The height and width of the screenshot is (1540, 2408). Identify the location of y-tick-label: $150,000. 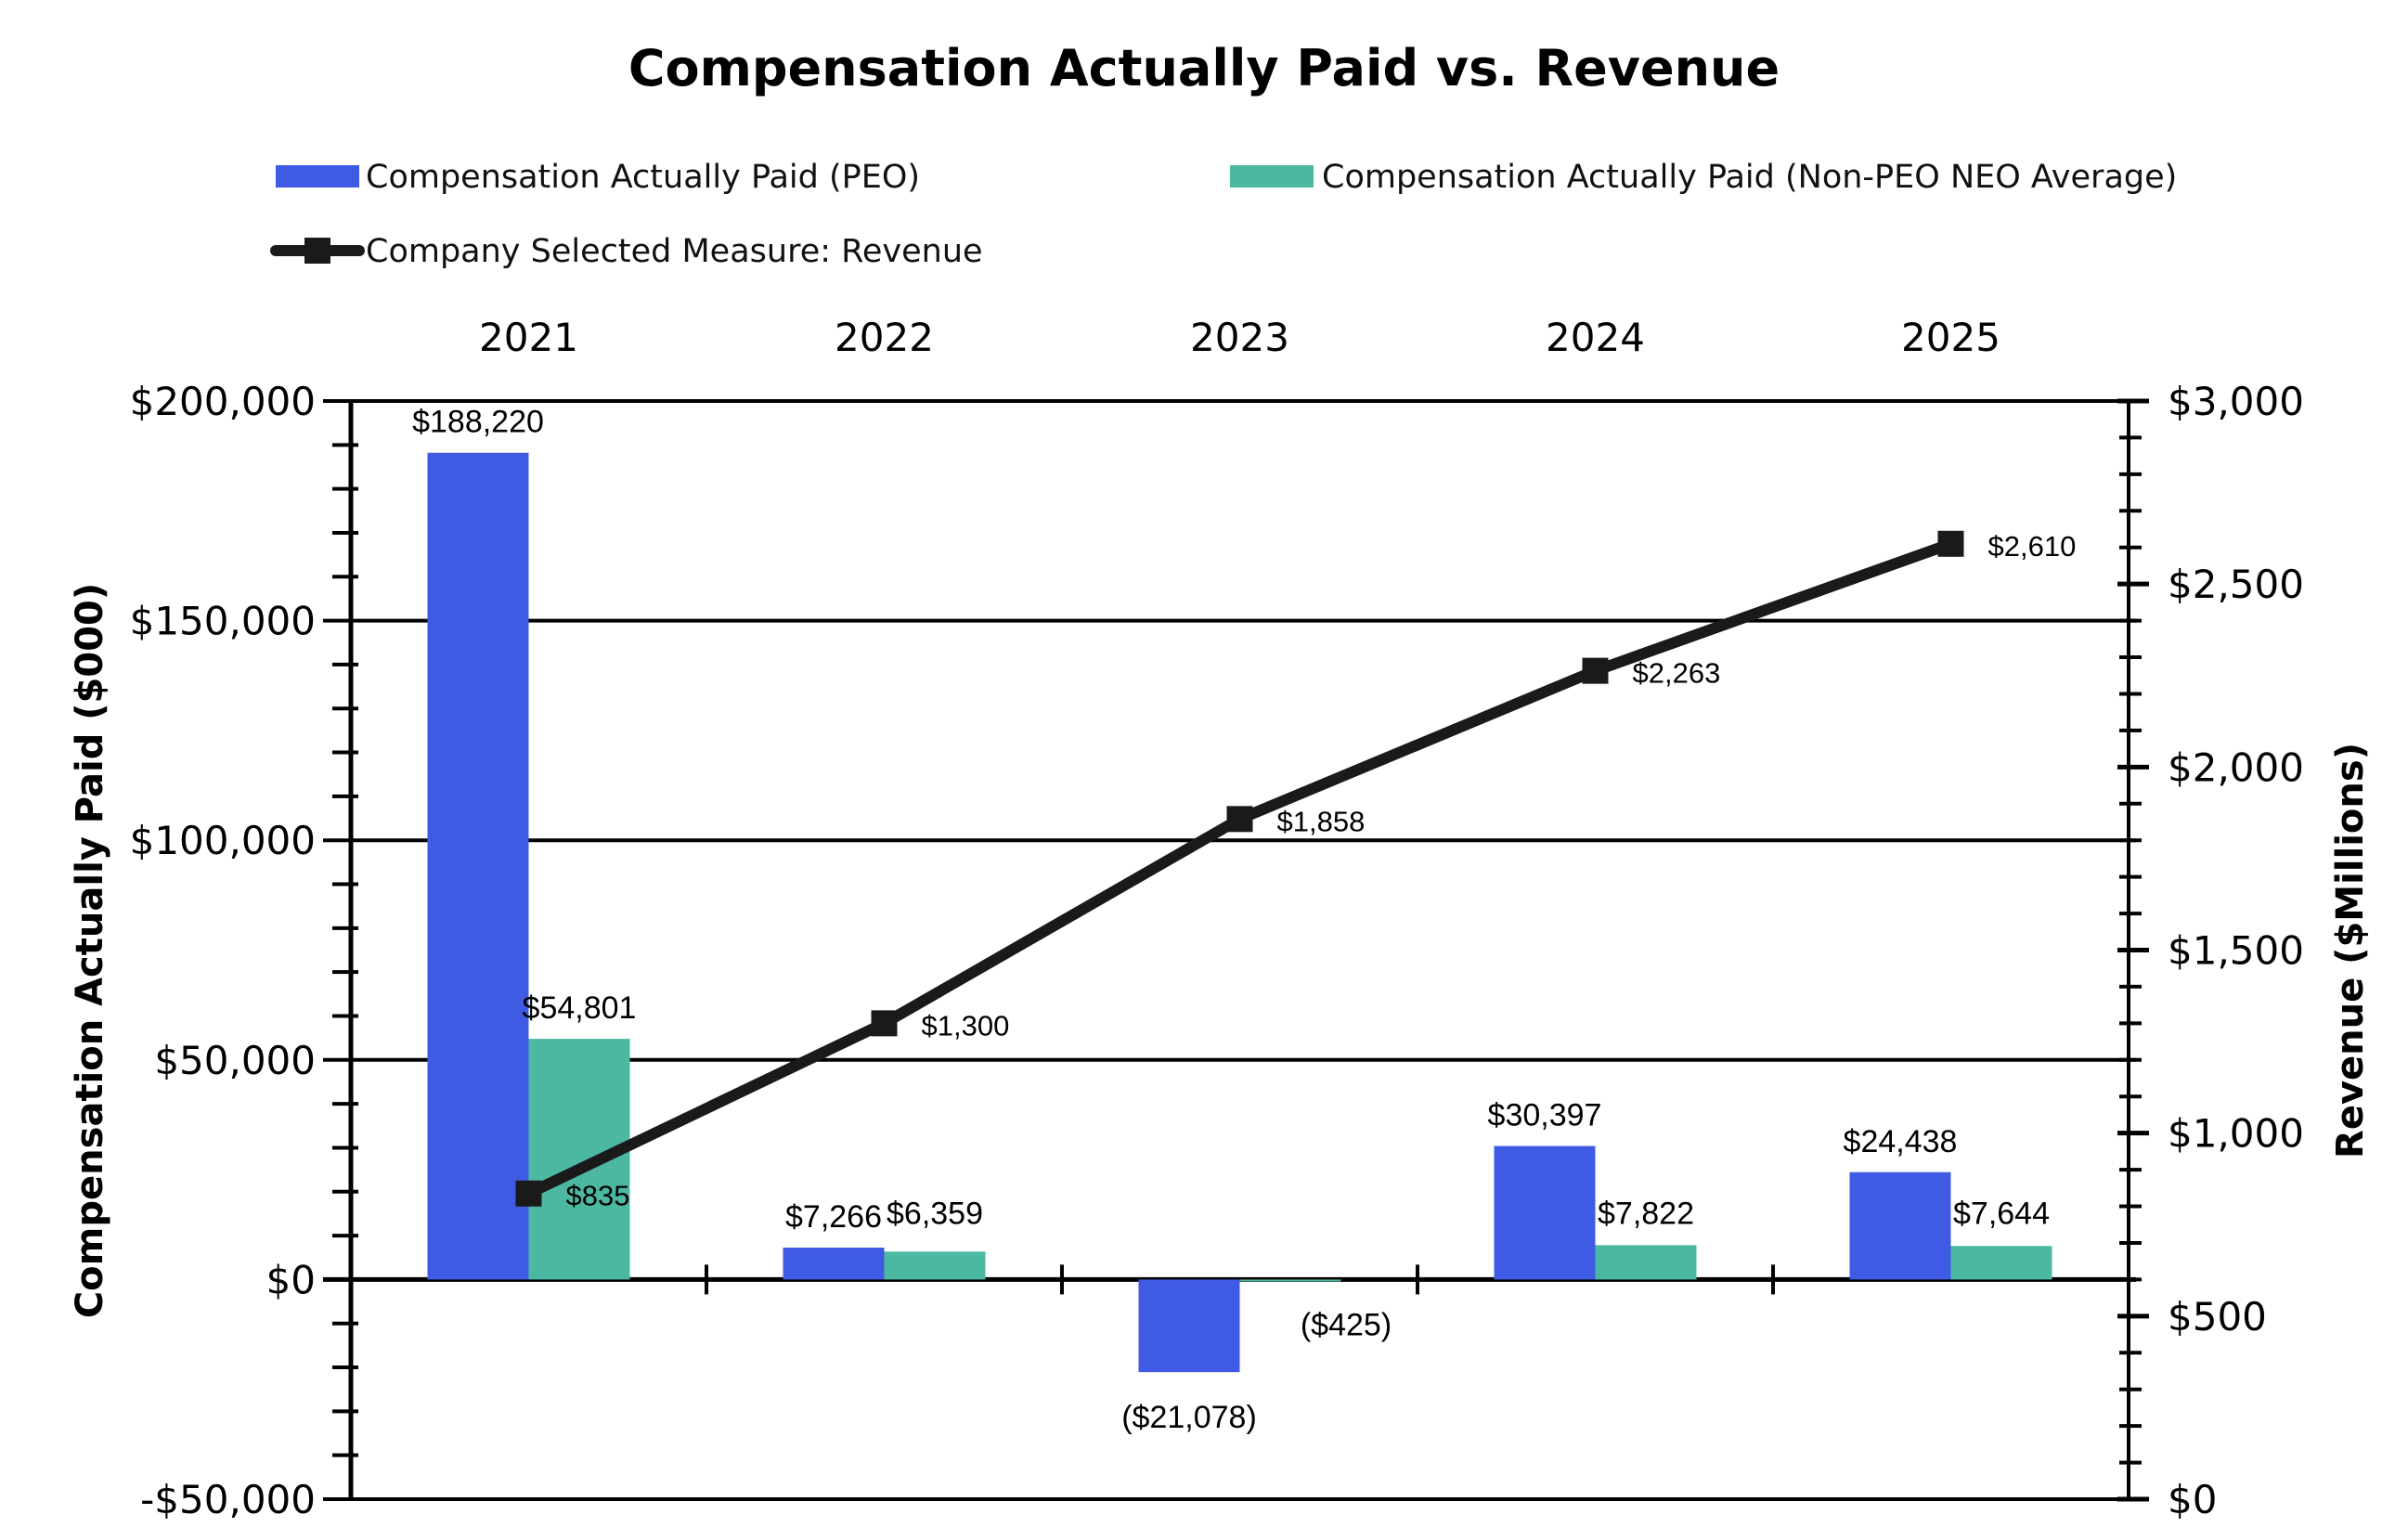
(223, 622).